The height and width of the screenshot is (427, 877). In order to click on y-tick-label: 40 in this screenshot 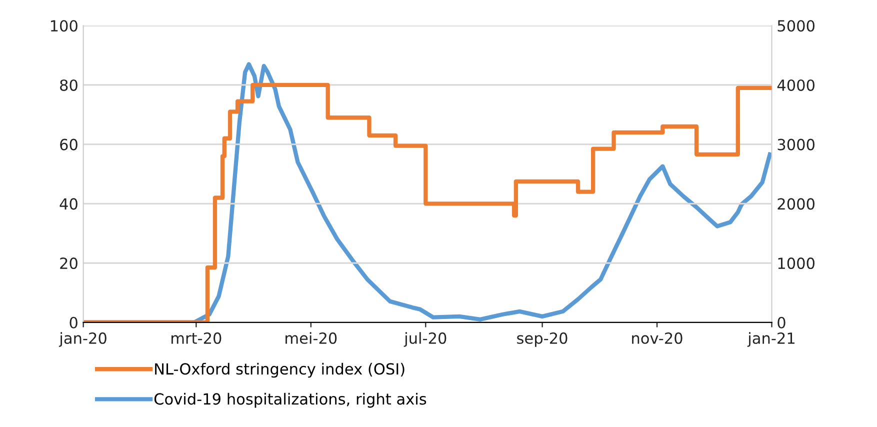, I will do `click(69, 204)`.